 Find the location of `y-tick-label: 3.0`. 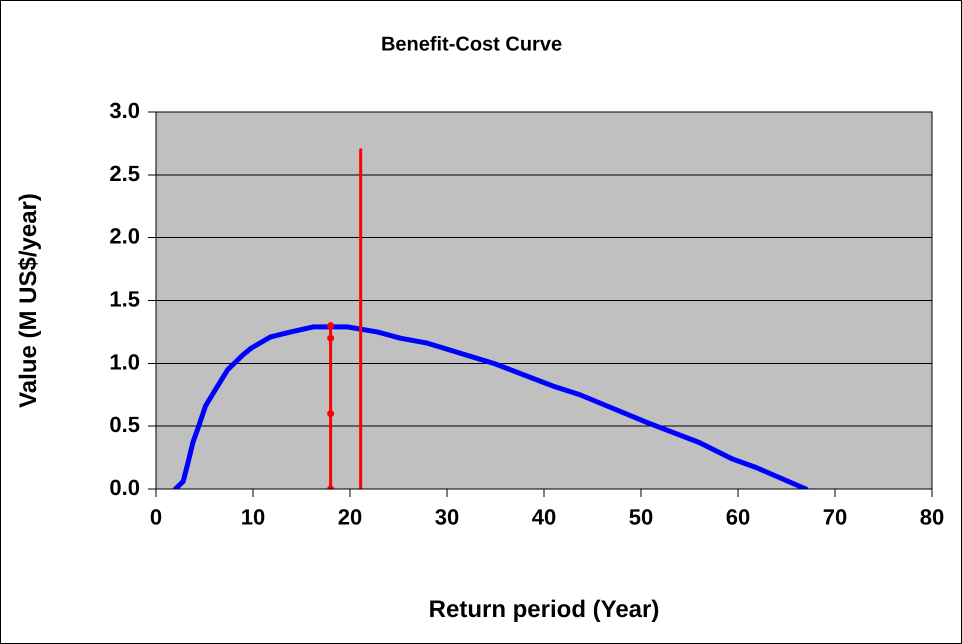

y-tick-label: 3.0 is located at coordinates (124, 111).